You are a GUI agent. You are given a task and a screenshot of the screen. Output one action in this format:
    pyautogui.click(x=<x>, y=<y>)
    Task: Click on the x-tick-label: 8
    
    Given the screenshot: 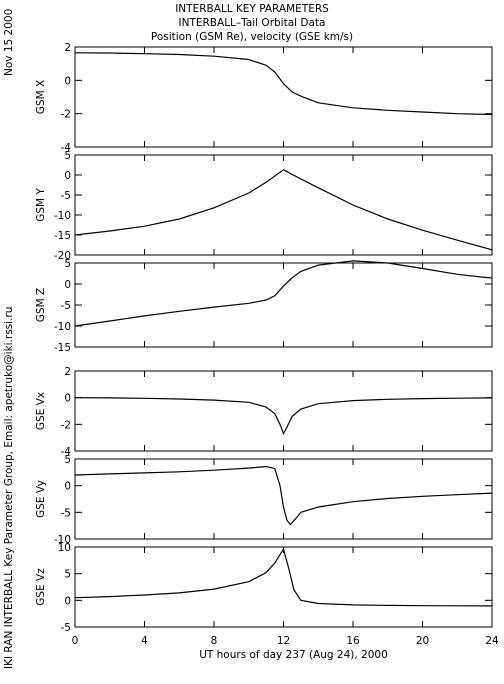 What is the action you would take?
    pyautogui.click(x=214, y=641)
    